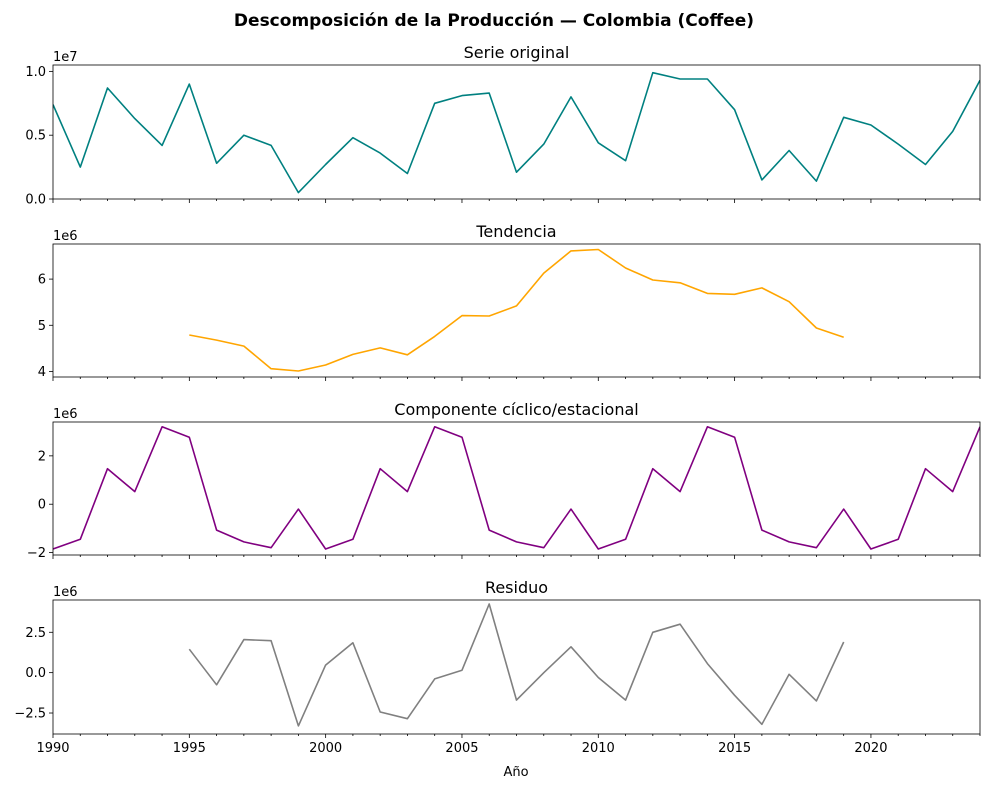  Describe the element at coordinates (517, 52) in the screenshot. I see `panel-title: Serie original` at that location.